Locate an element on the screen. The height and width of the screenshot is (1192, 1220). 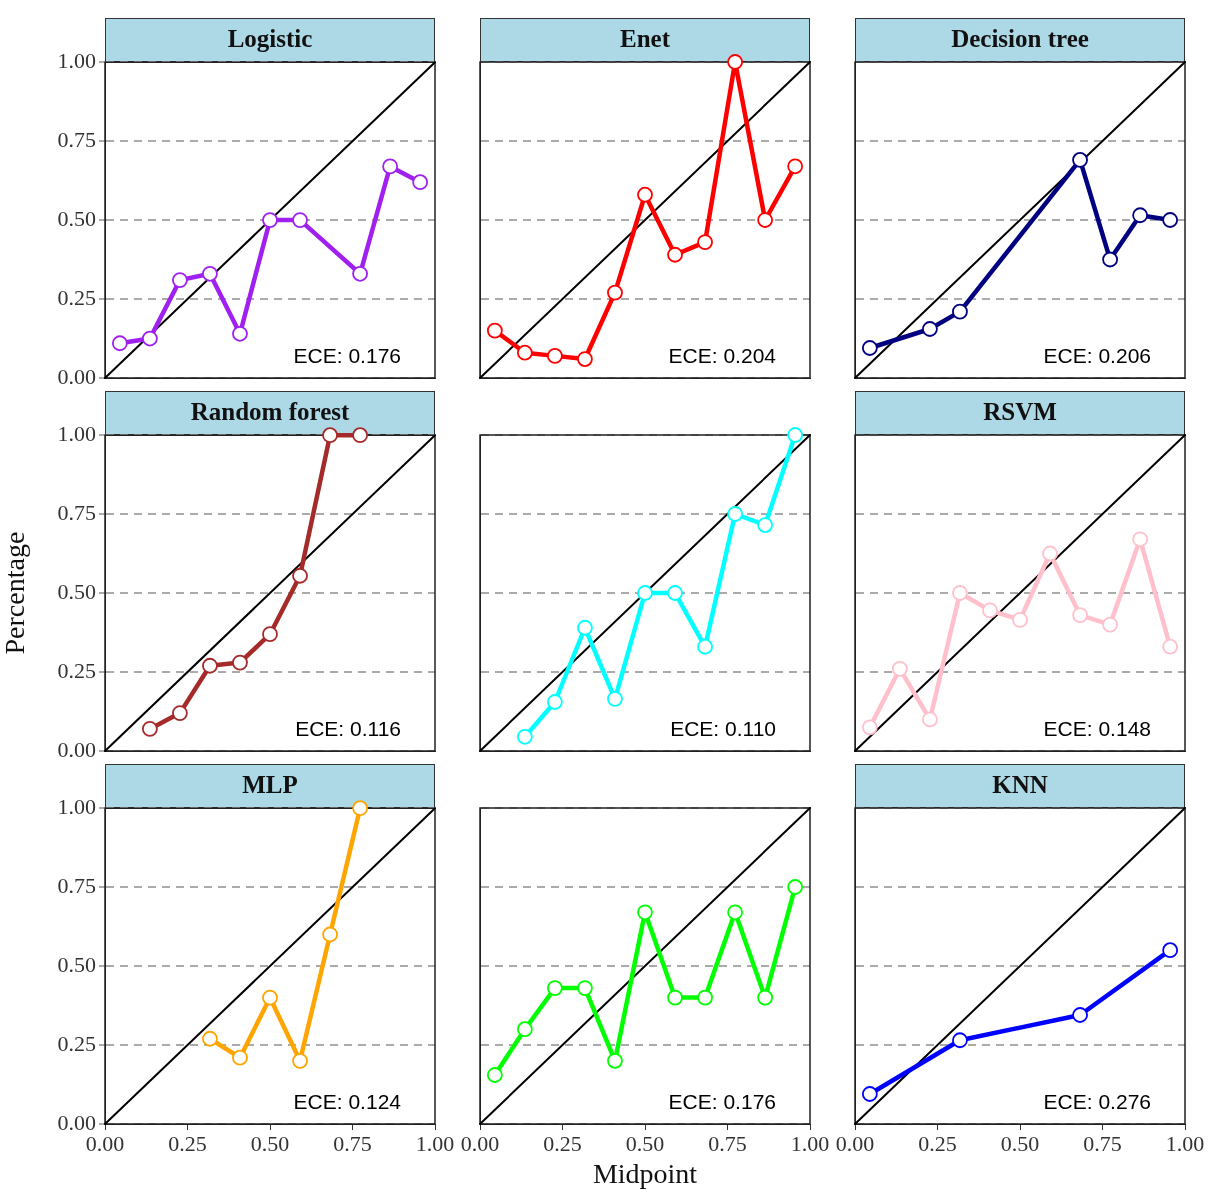
x-axis-title: Midpoint is located at coordinates (645, 1173).